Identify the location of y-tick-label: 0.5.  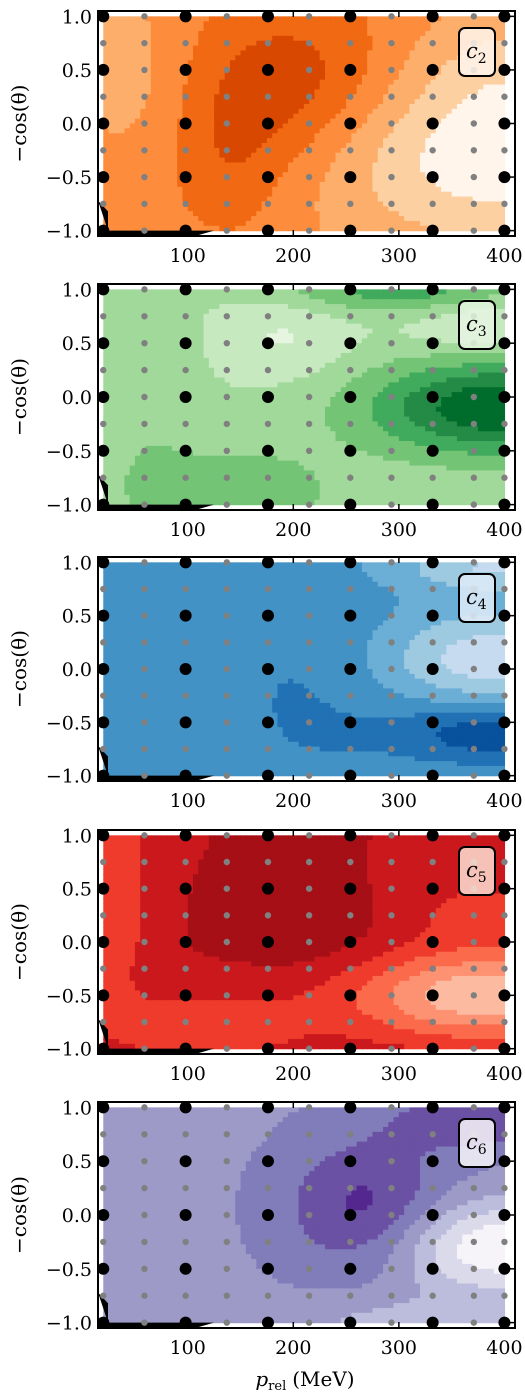
(77, 344).